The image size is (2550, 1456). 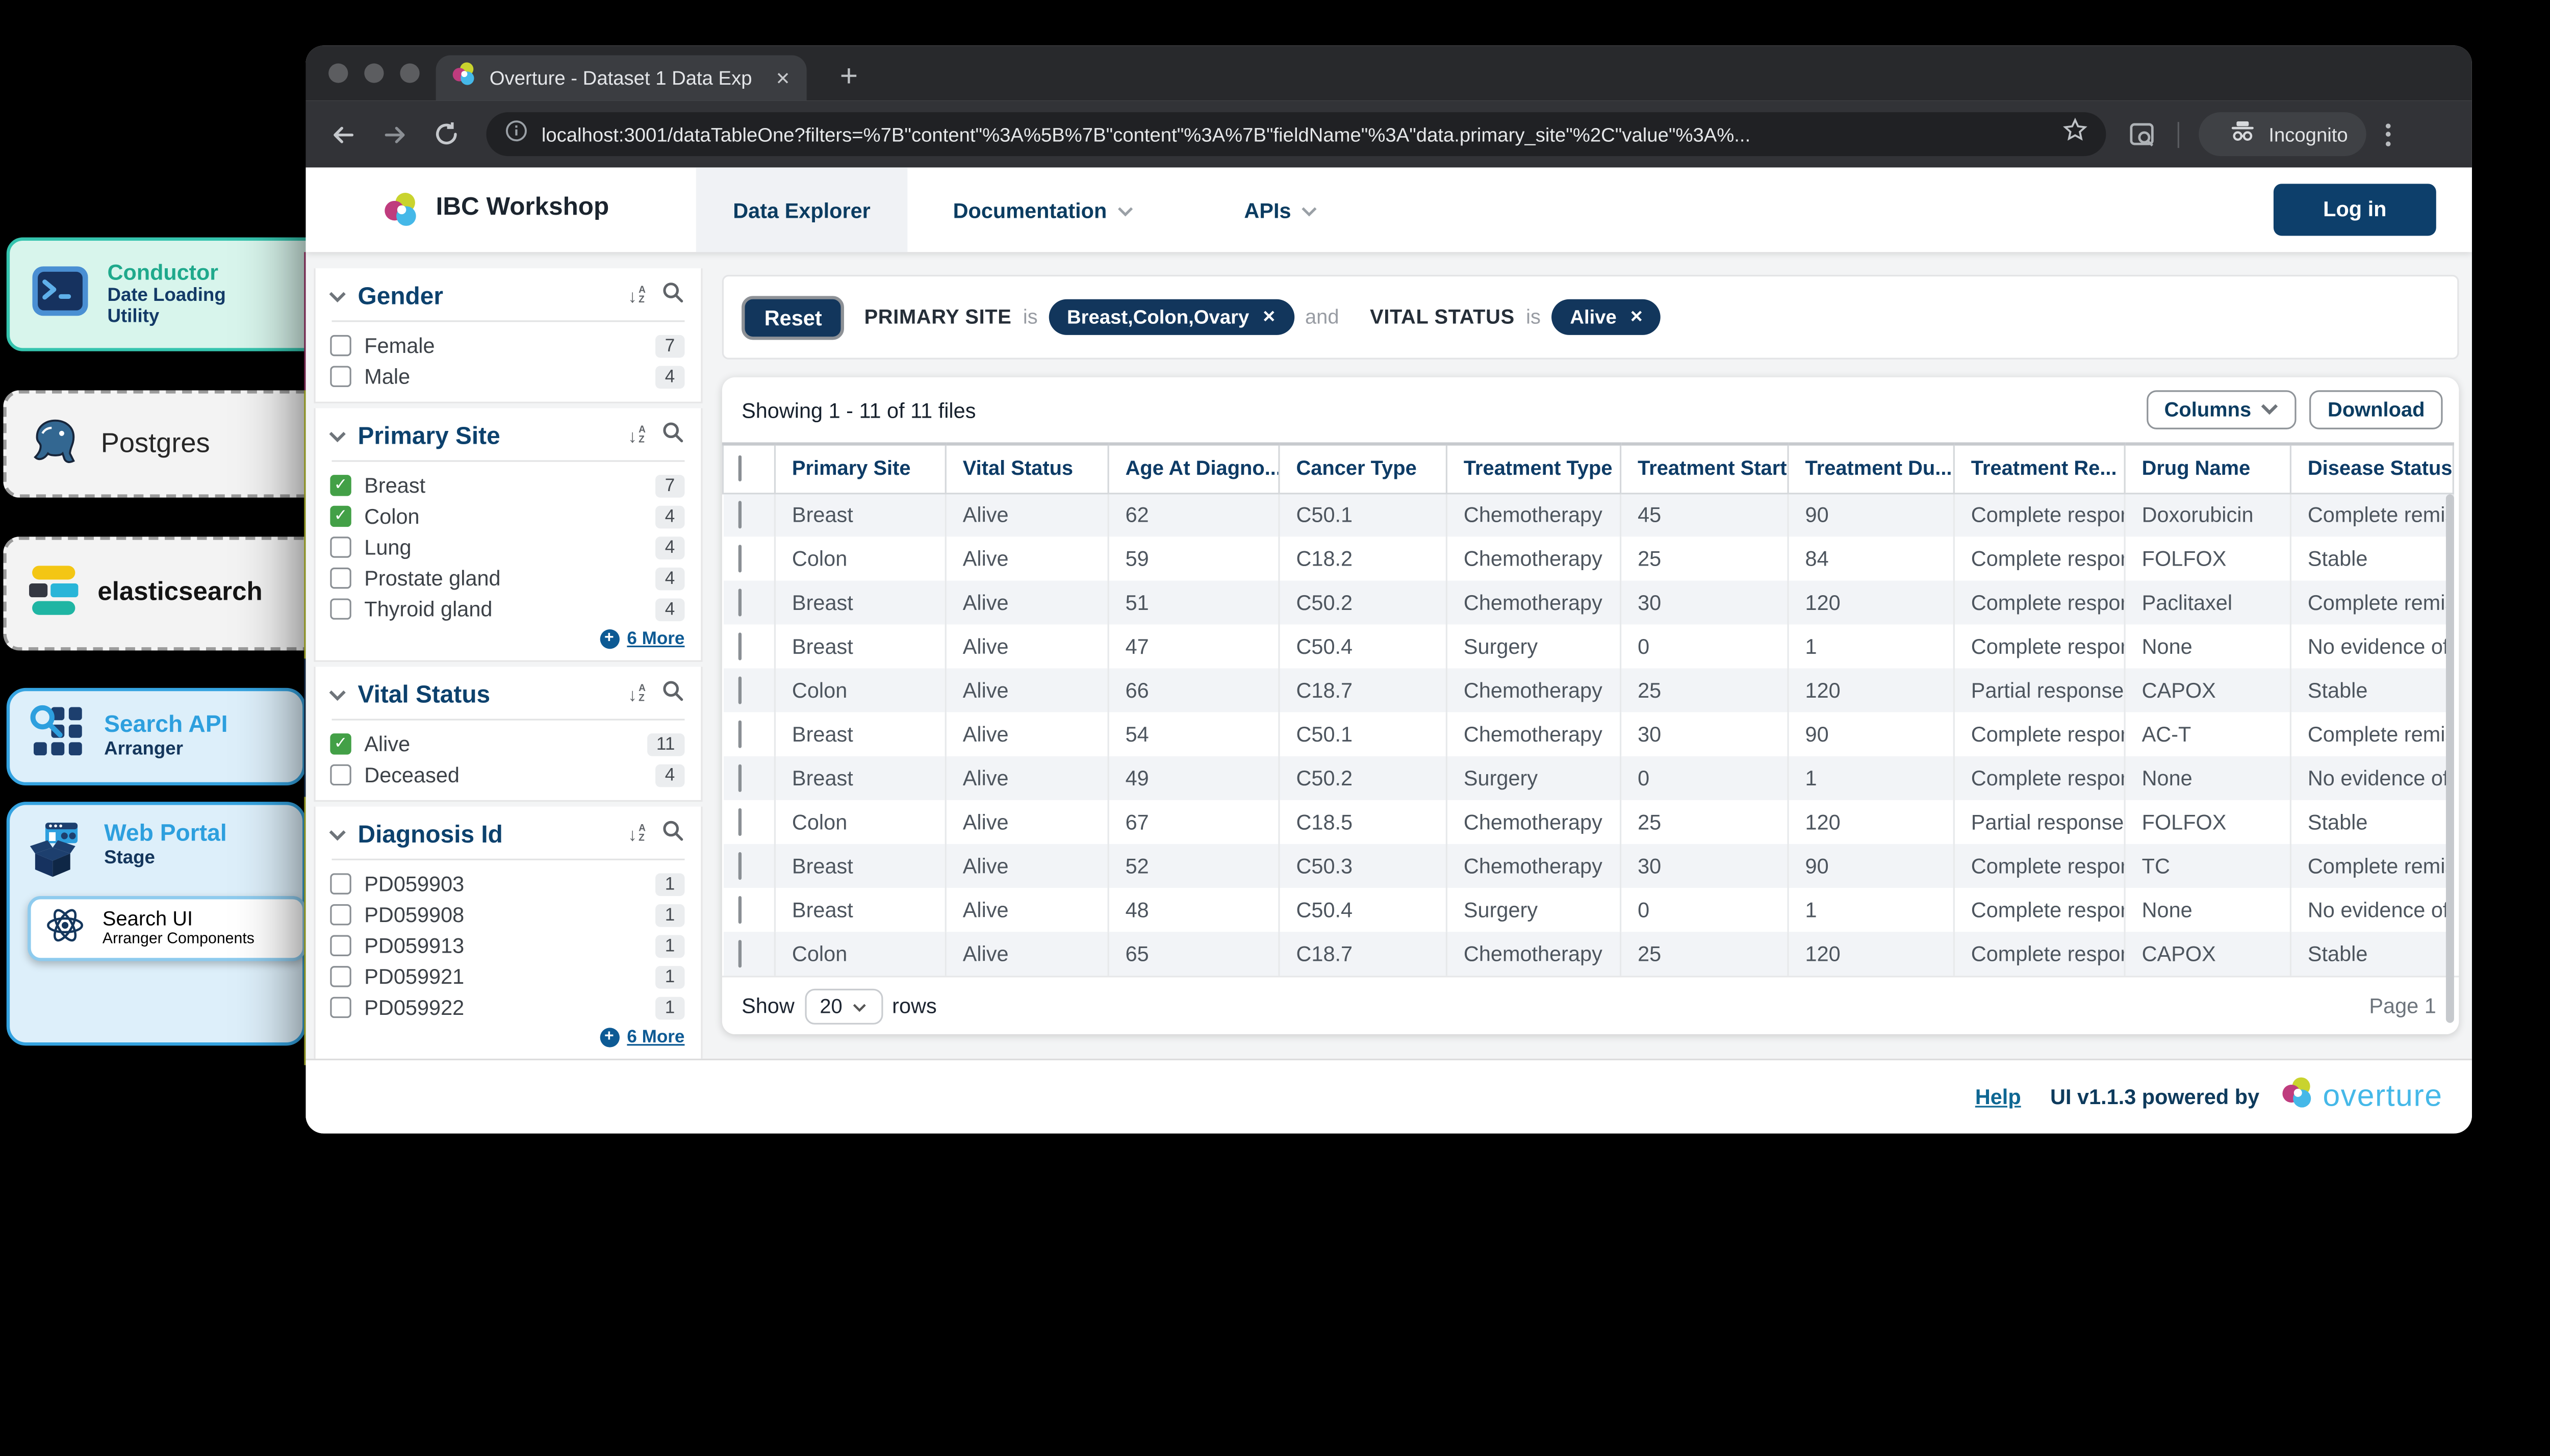 What do you see at coordinates (740, 468) in the screenshot?
I see `select-all-checkbox` at bounding box center [740, 468].